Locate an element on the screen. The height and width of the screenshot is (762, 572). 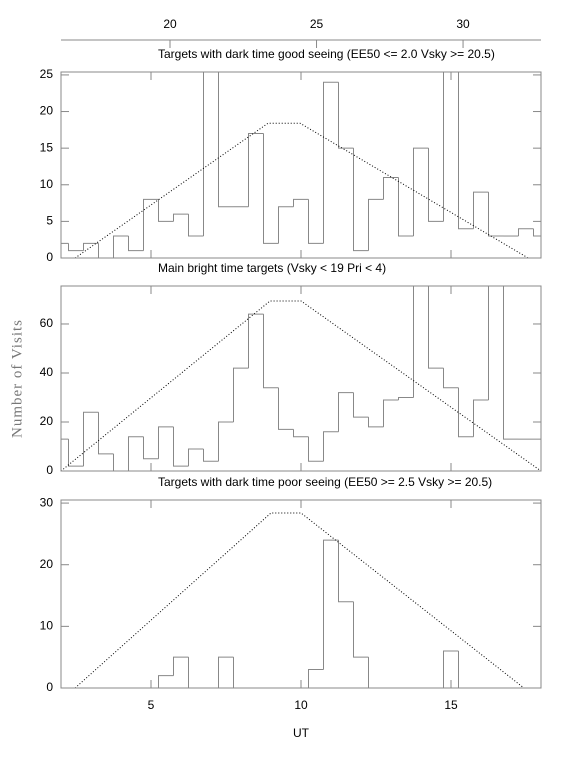
y-tick-label: 10 is located at coordinates (47, 184).